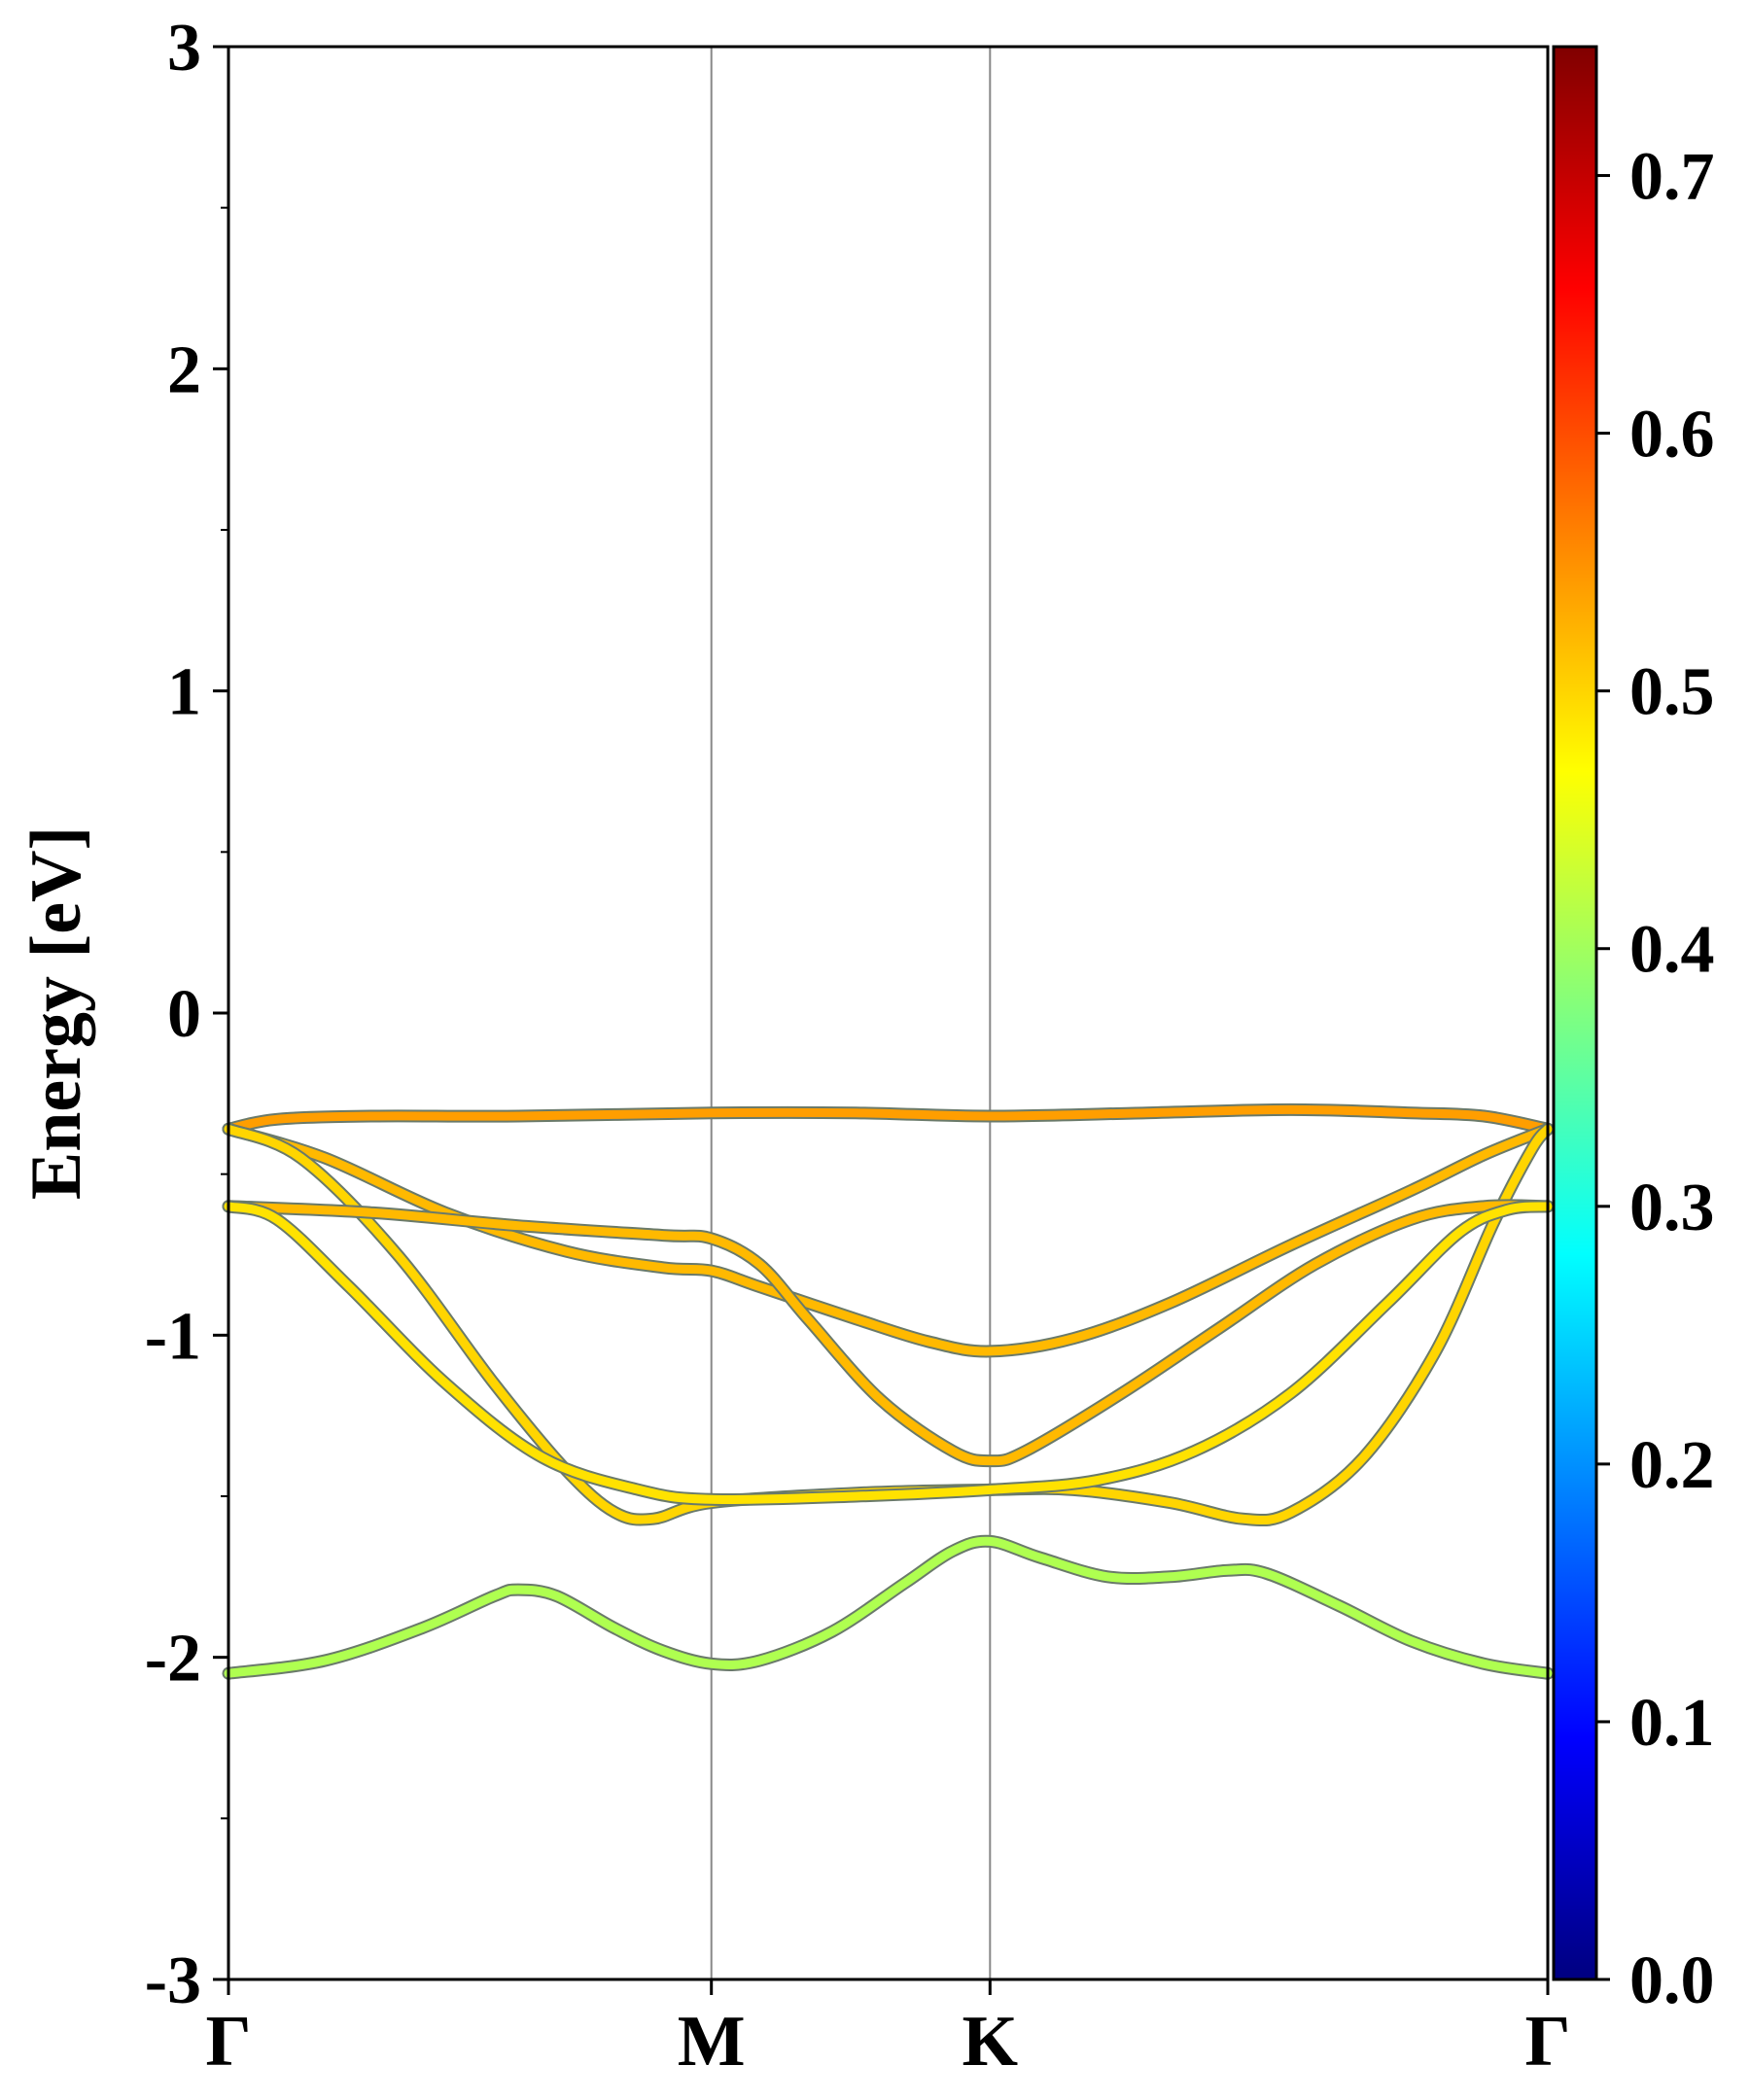 The width and height of the screenshot is (1750, 2100). Describe the element at coordinates (1575, 1013) in the screenshot. I see `colorbar` at that location.